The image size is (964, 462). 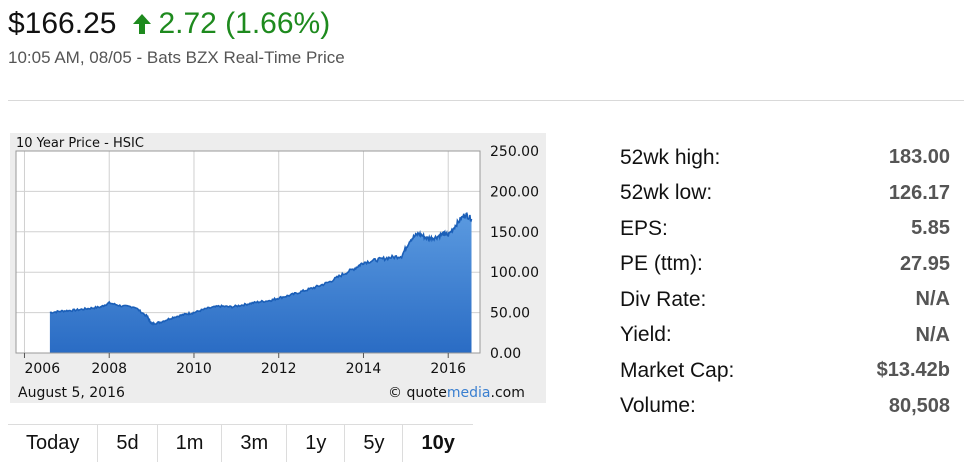 I want to click on range-tab-5y: 5y, so click(x=374, y=443).